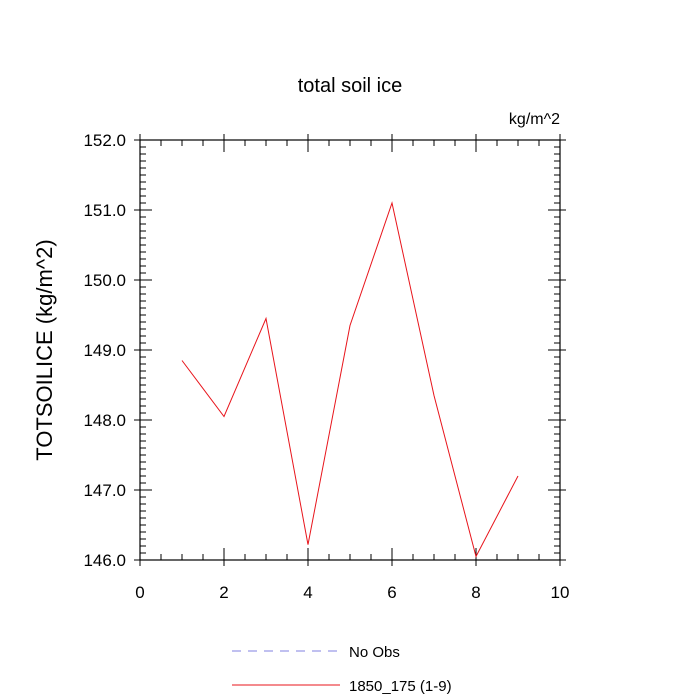 The width and height of the screenshot is (700, 700). Describe the element at coordinates (104, 490) in the screenshot. I see `y-tick-label: 147.0` at that location.